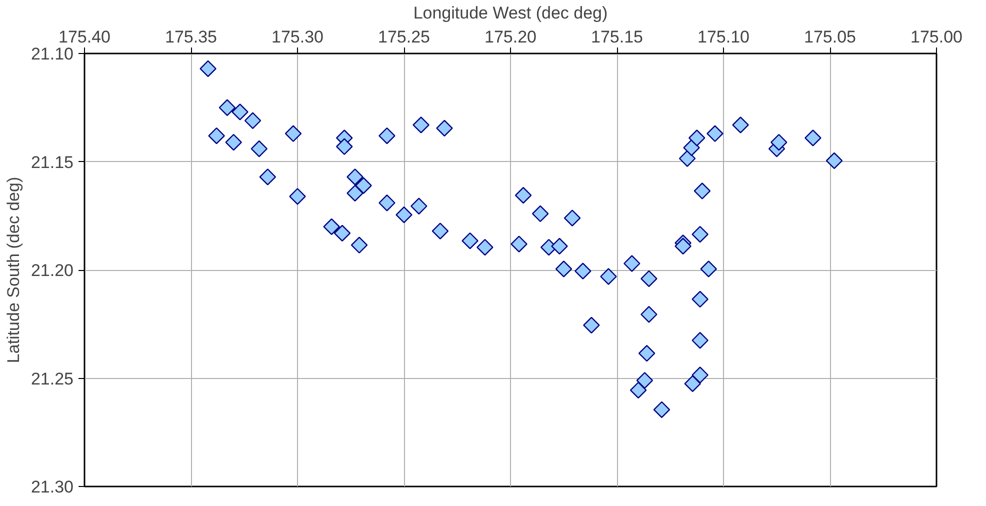  What do you see at coordinates (52, 54) in the screenshot?
I see `y-tick-label: 21.10` at bounding box center [52, 54].